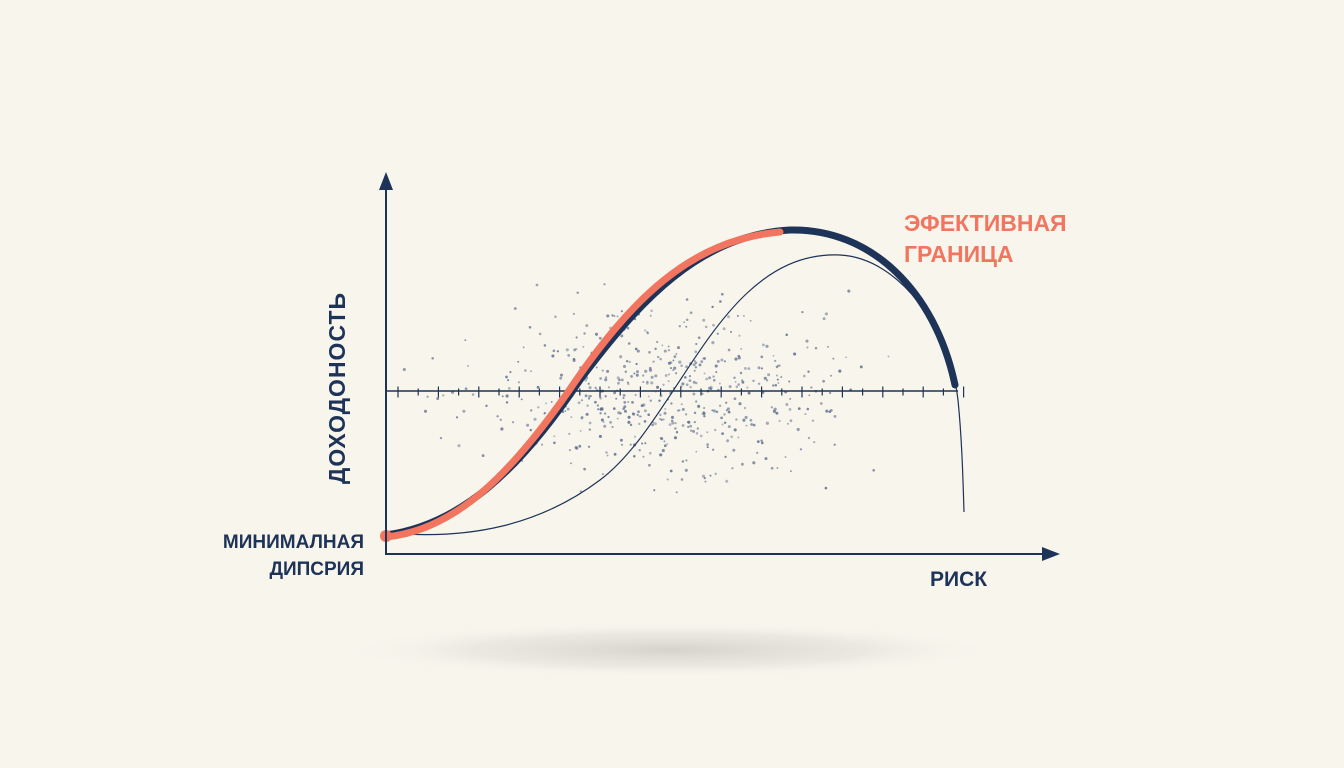  Describe the element at coordinates (293, 542) in the screenshot. I see `min-variance-label-line1: МИНИМАЛНАЯ` at that location.